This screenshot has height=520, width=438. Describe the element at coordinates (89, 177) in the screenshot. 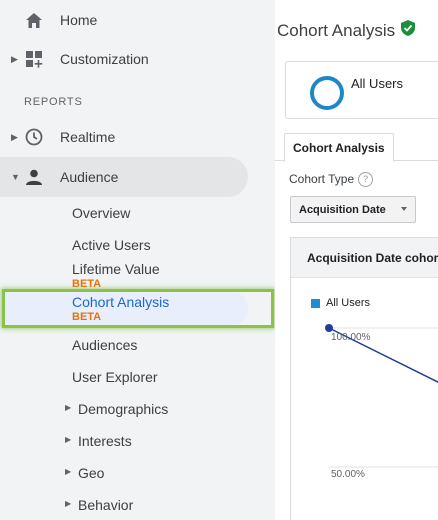

I see `sidebar-item-label: Audience` at that location.